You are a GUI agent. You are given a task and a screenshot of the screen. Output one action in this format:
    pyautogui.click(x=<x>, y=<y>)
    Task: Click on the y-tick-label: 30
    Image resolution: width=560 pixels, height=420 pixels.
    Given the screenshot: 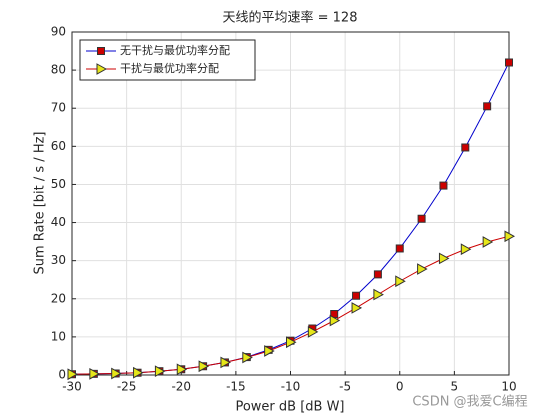 What is the action you would take?
    pyautogui.click(x=58, y=260)
    